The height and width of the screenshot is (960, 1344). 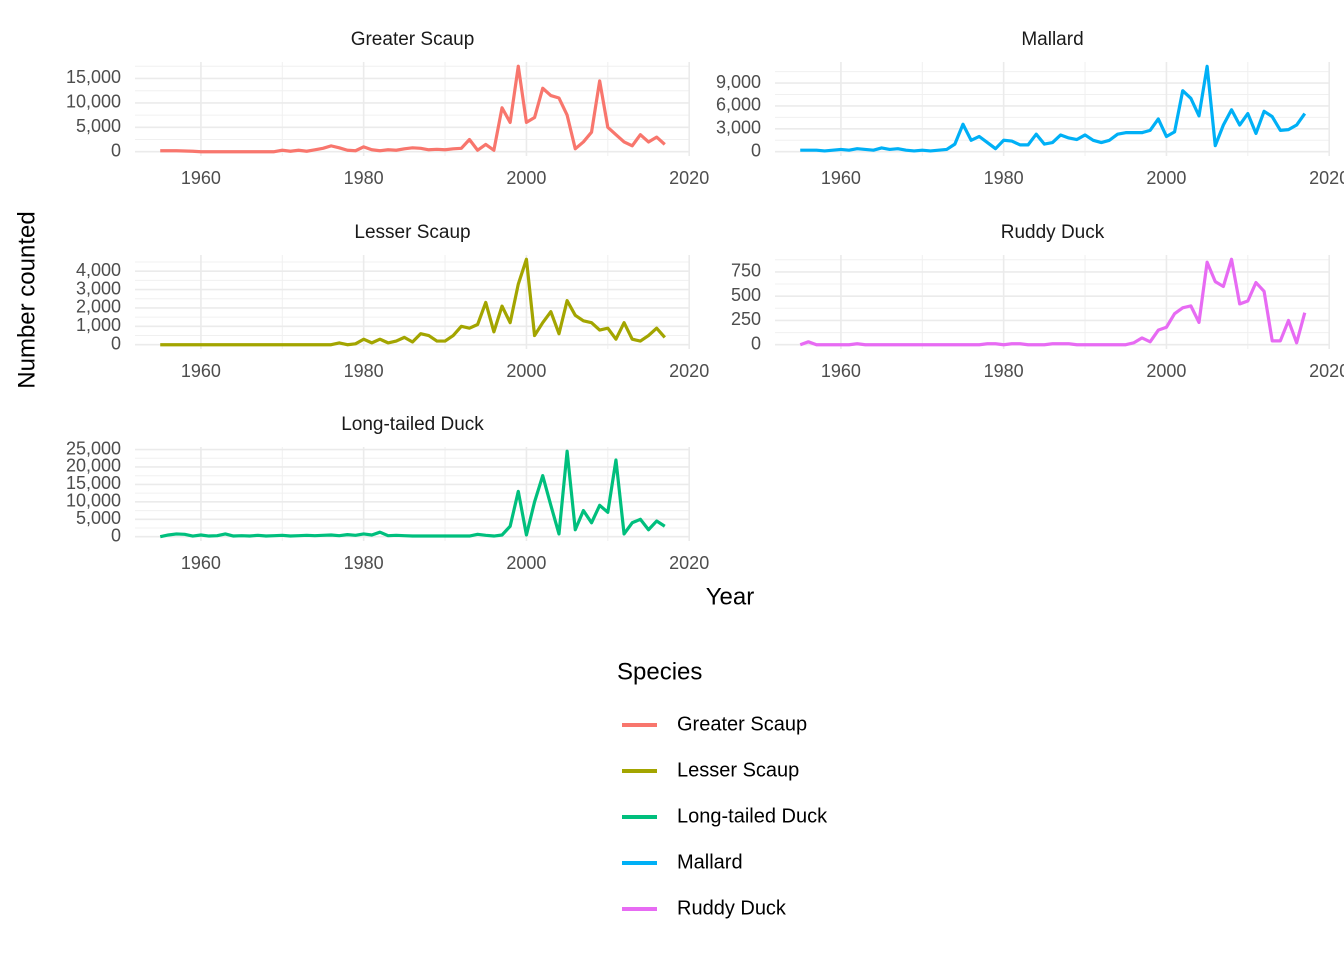 What do you see at coordinates (1053, 232) in the screenshot?
I see `panel-title: Ruddy Duck` at bounding box center [1053, 232].